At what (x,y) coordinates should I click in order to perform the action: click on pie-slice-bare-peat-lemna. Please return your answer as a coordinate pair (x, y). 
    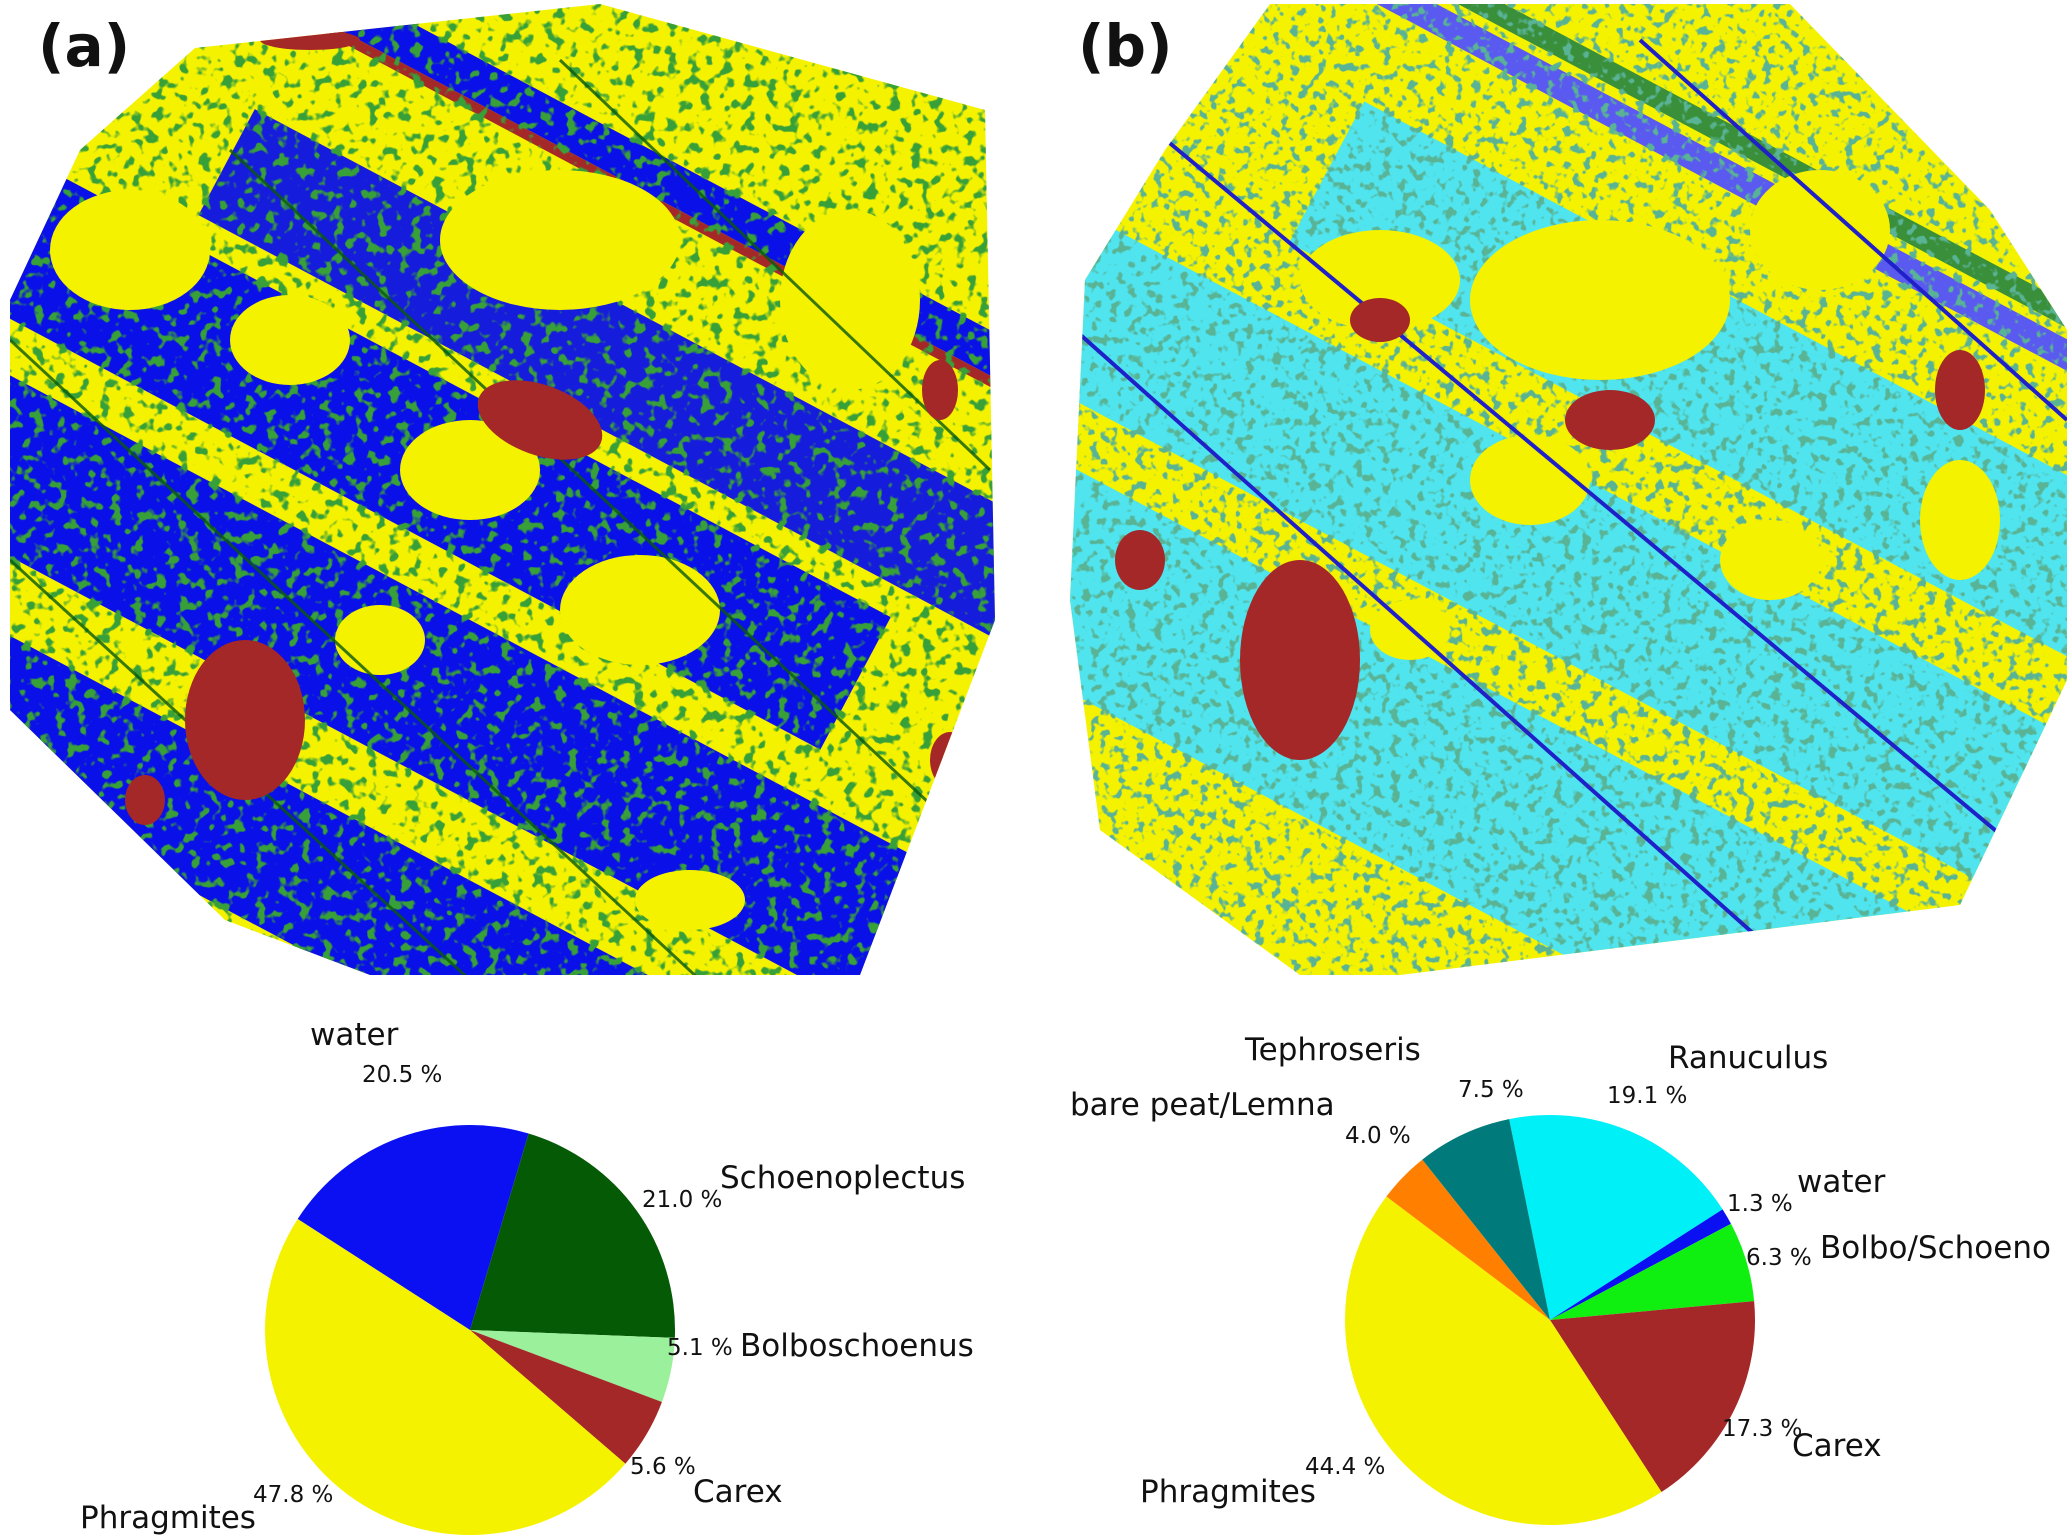
    Looking at the image, I should click on (1468, 1239).